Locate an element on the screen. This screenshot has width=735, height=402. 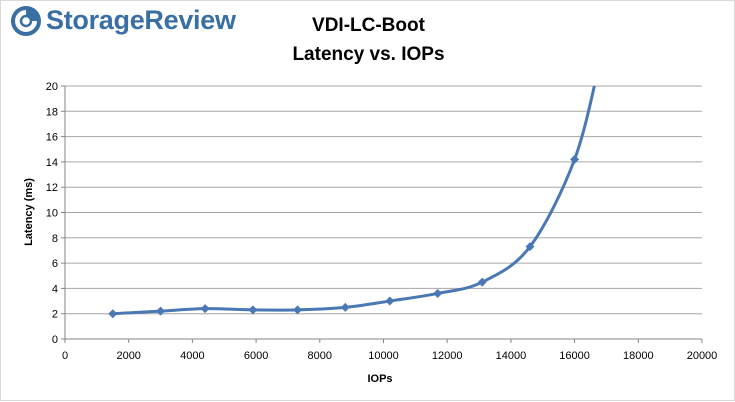
x-tick-label: 16000 is located at coordinates (574, 356).